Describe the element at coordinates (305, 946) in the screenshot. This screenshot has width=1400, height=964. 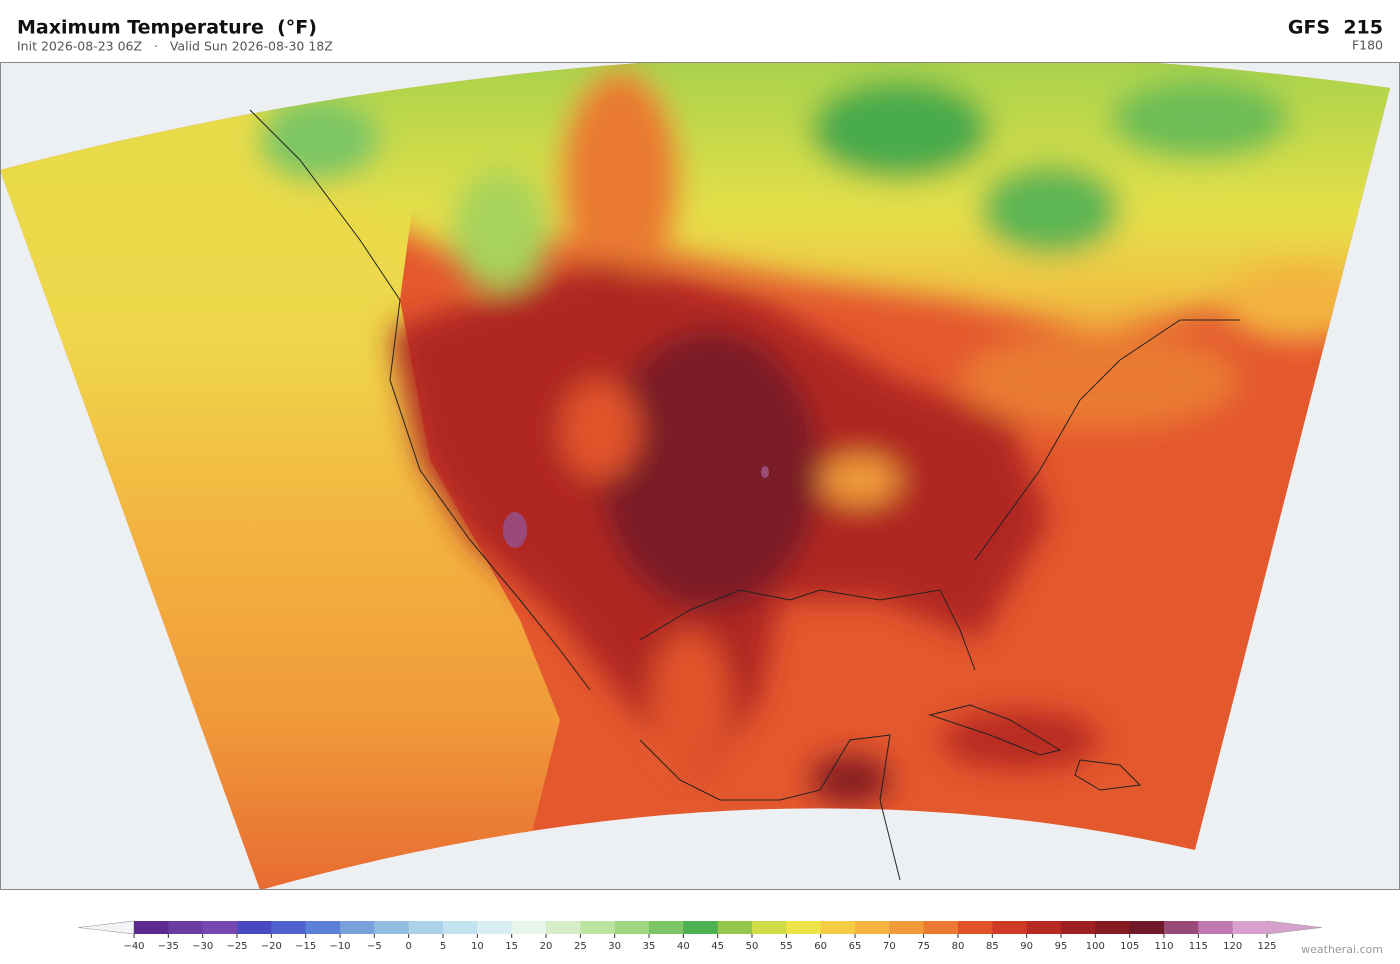
I see `colorbar-tick-label: −15` at that location.